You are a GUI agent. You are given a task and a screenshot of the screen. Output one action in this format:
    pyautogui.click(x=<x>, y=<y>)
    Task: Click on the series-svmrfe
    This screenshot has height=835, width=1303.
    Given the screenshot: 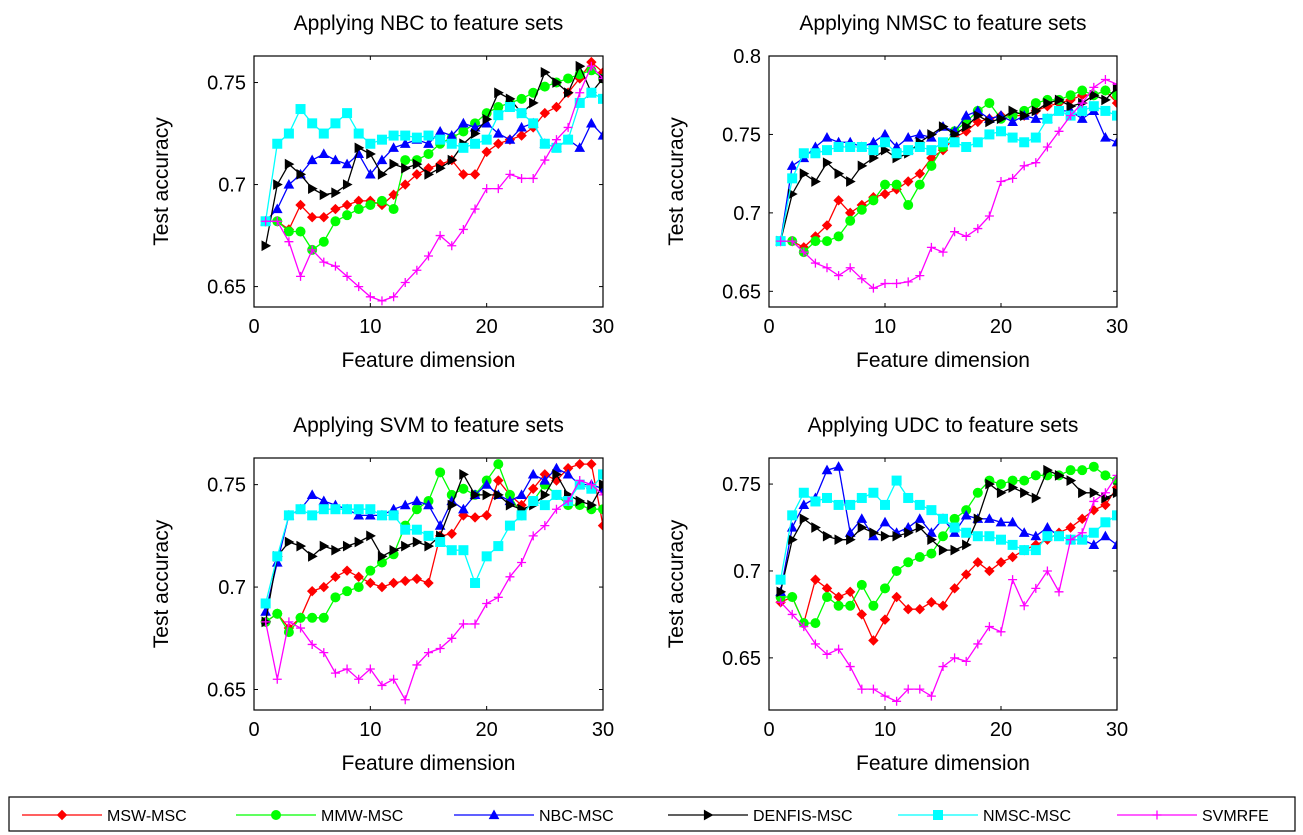 What is the action you would take?
    pyautogui.click(x=432, y=590)
    